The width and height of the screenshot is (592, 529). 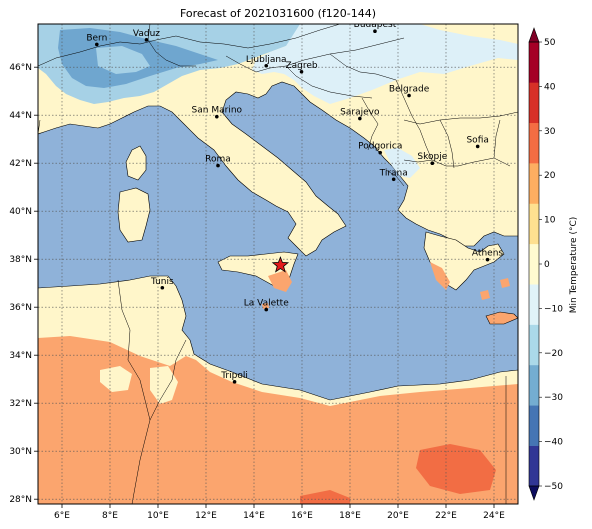 I want to click on chart-title: Forecast of 2021031600 (f120-144), so click(x=278, y=13).